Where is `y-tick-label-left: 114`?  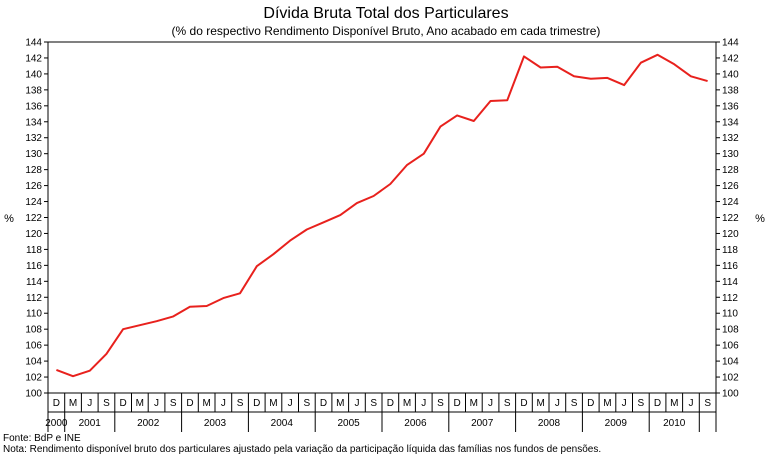
y-tick-label-left: 114 is located at coordinates (34, 282).